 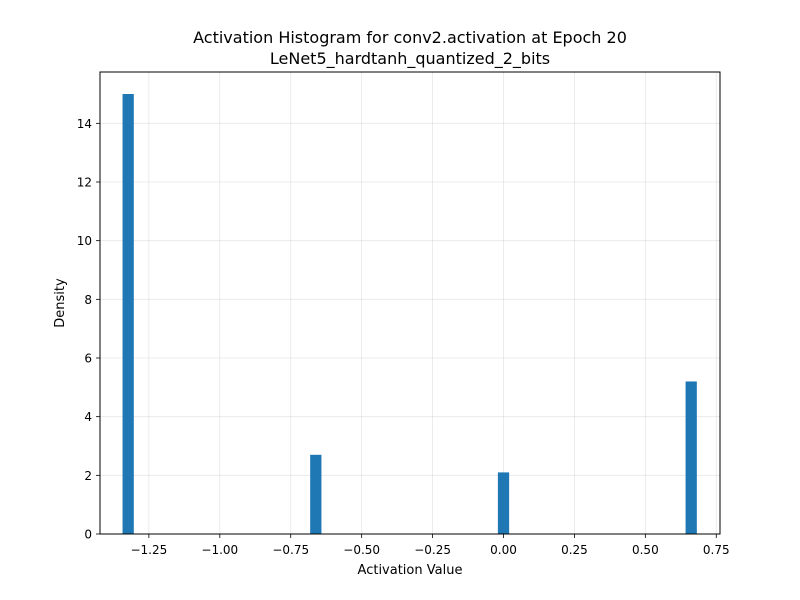 What do you see at coordinates (88, 535) in the screenshot?
I see `y-tick-label: 0` at bounding box center [88, 535].